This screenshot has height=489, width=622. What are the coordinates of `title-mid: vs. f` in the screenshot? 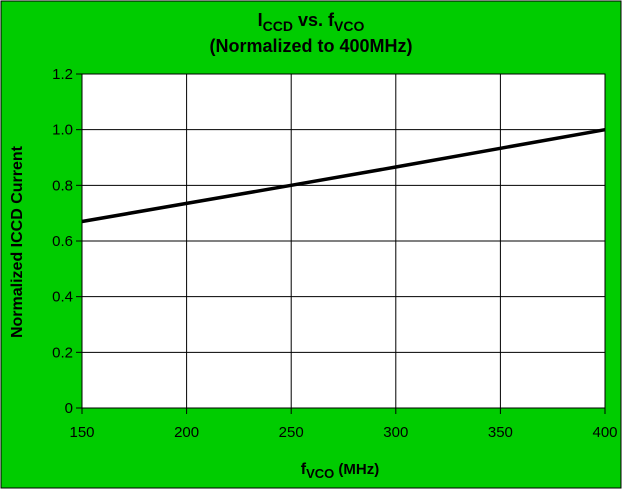 It's located at (314, 20).